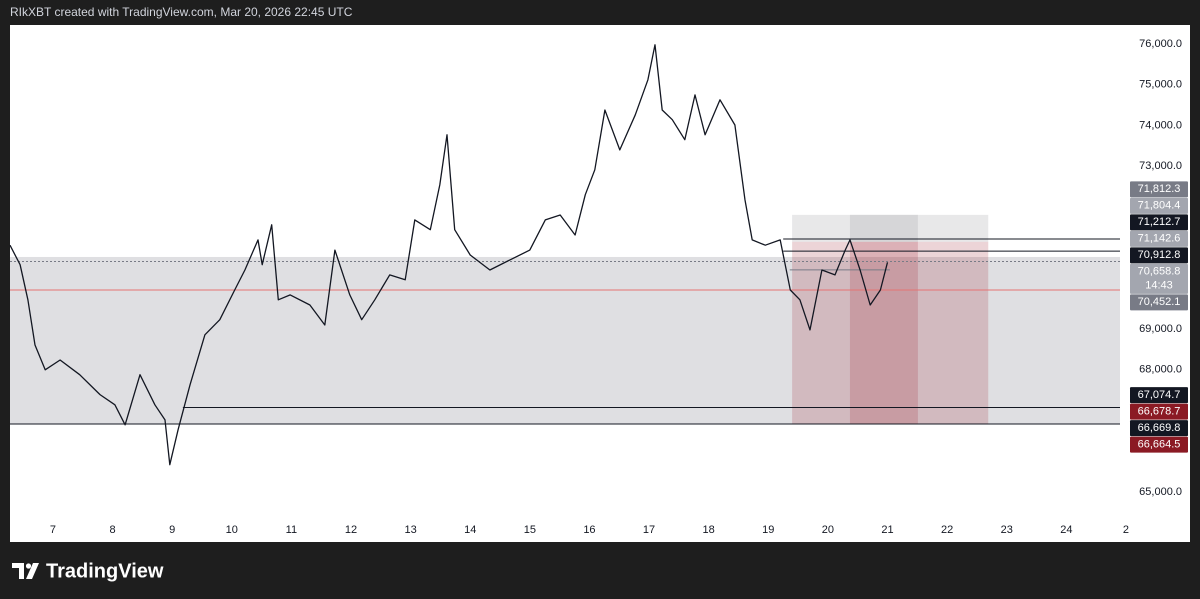 The height and width of the screenshot is (599, 1200). I want to click on price-badge-label: 71,804.4, so click(1159, 206).